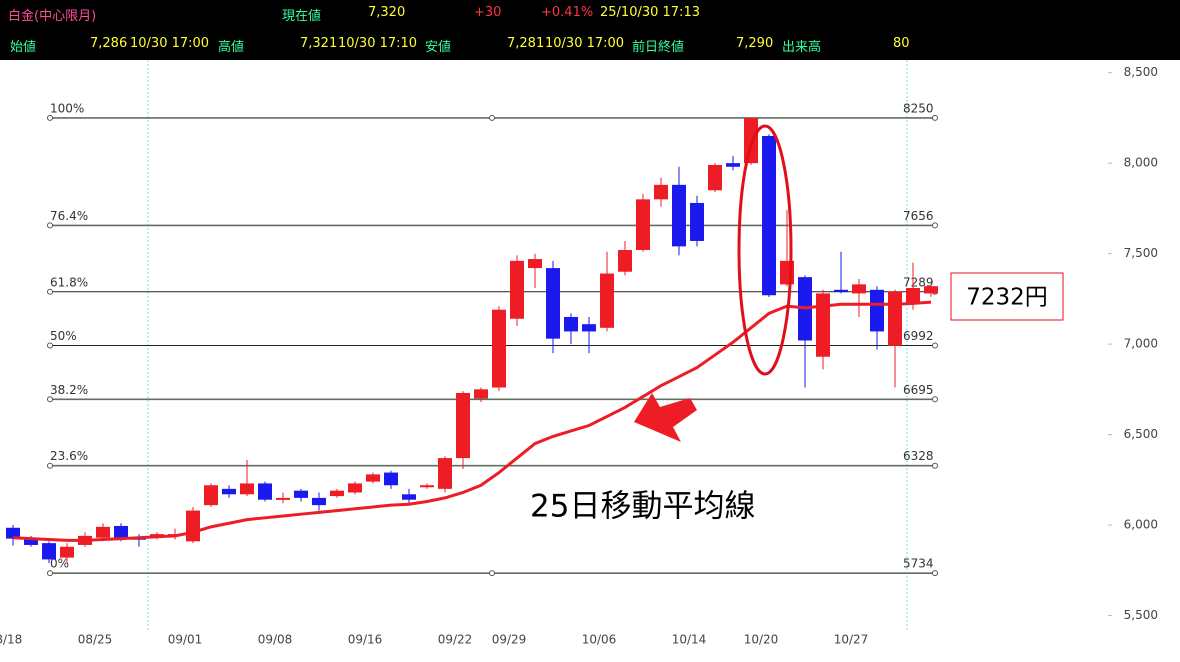  What do you see at coordinates (689, 640) in the screenshot?
I see `x-tick-label: 10/14` at bounding box center [689, 640].